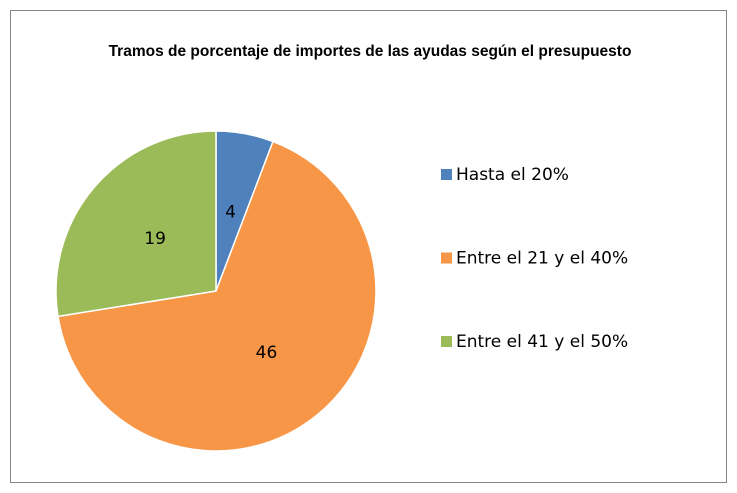  Describe the element at coordinates (136, 224) in the screenshot. I see `pie-slice` at that location.